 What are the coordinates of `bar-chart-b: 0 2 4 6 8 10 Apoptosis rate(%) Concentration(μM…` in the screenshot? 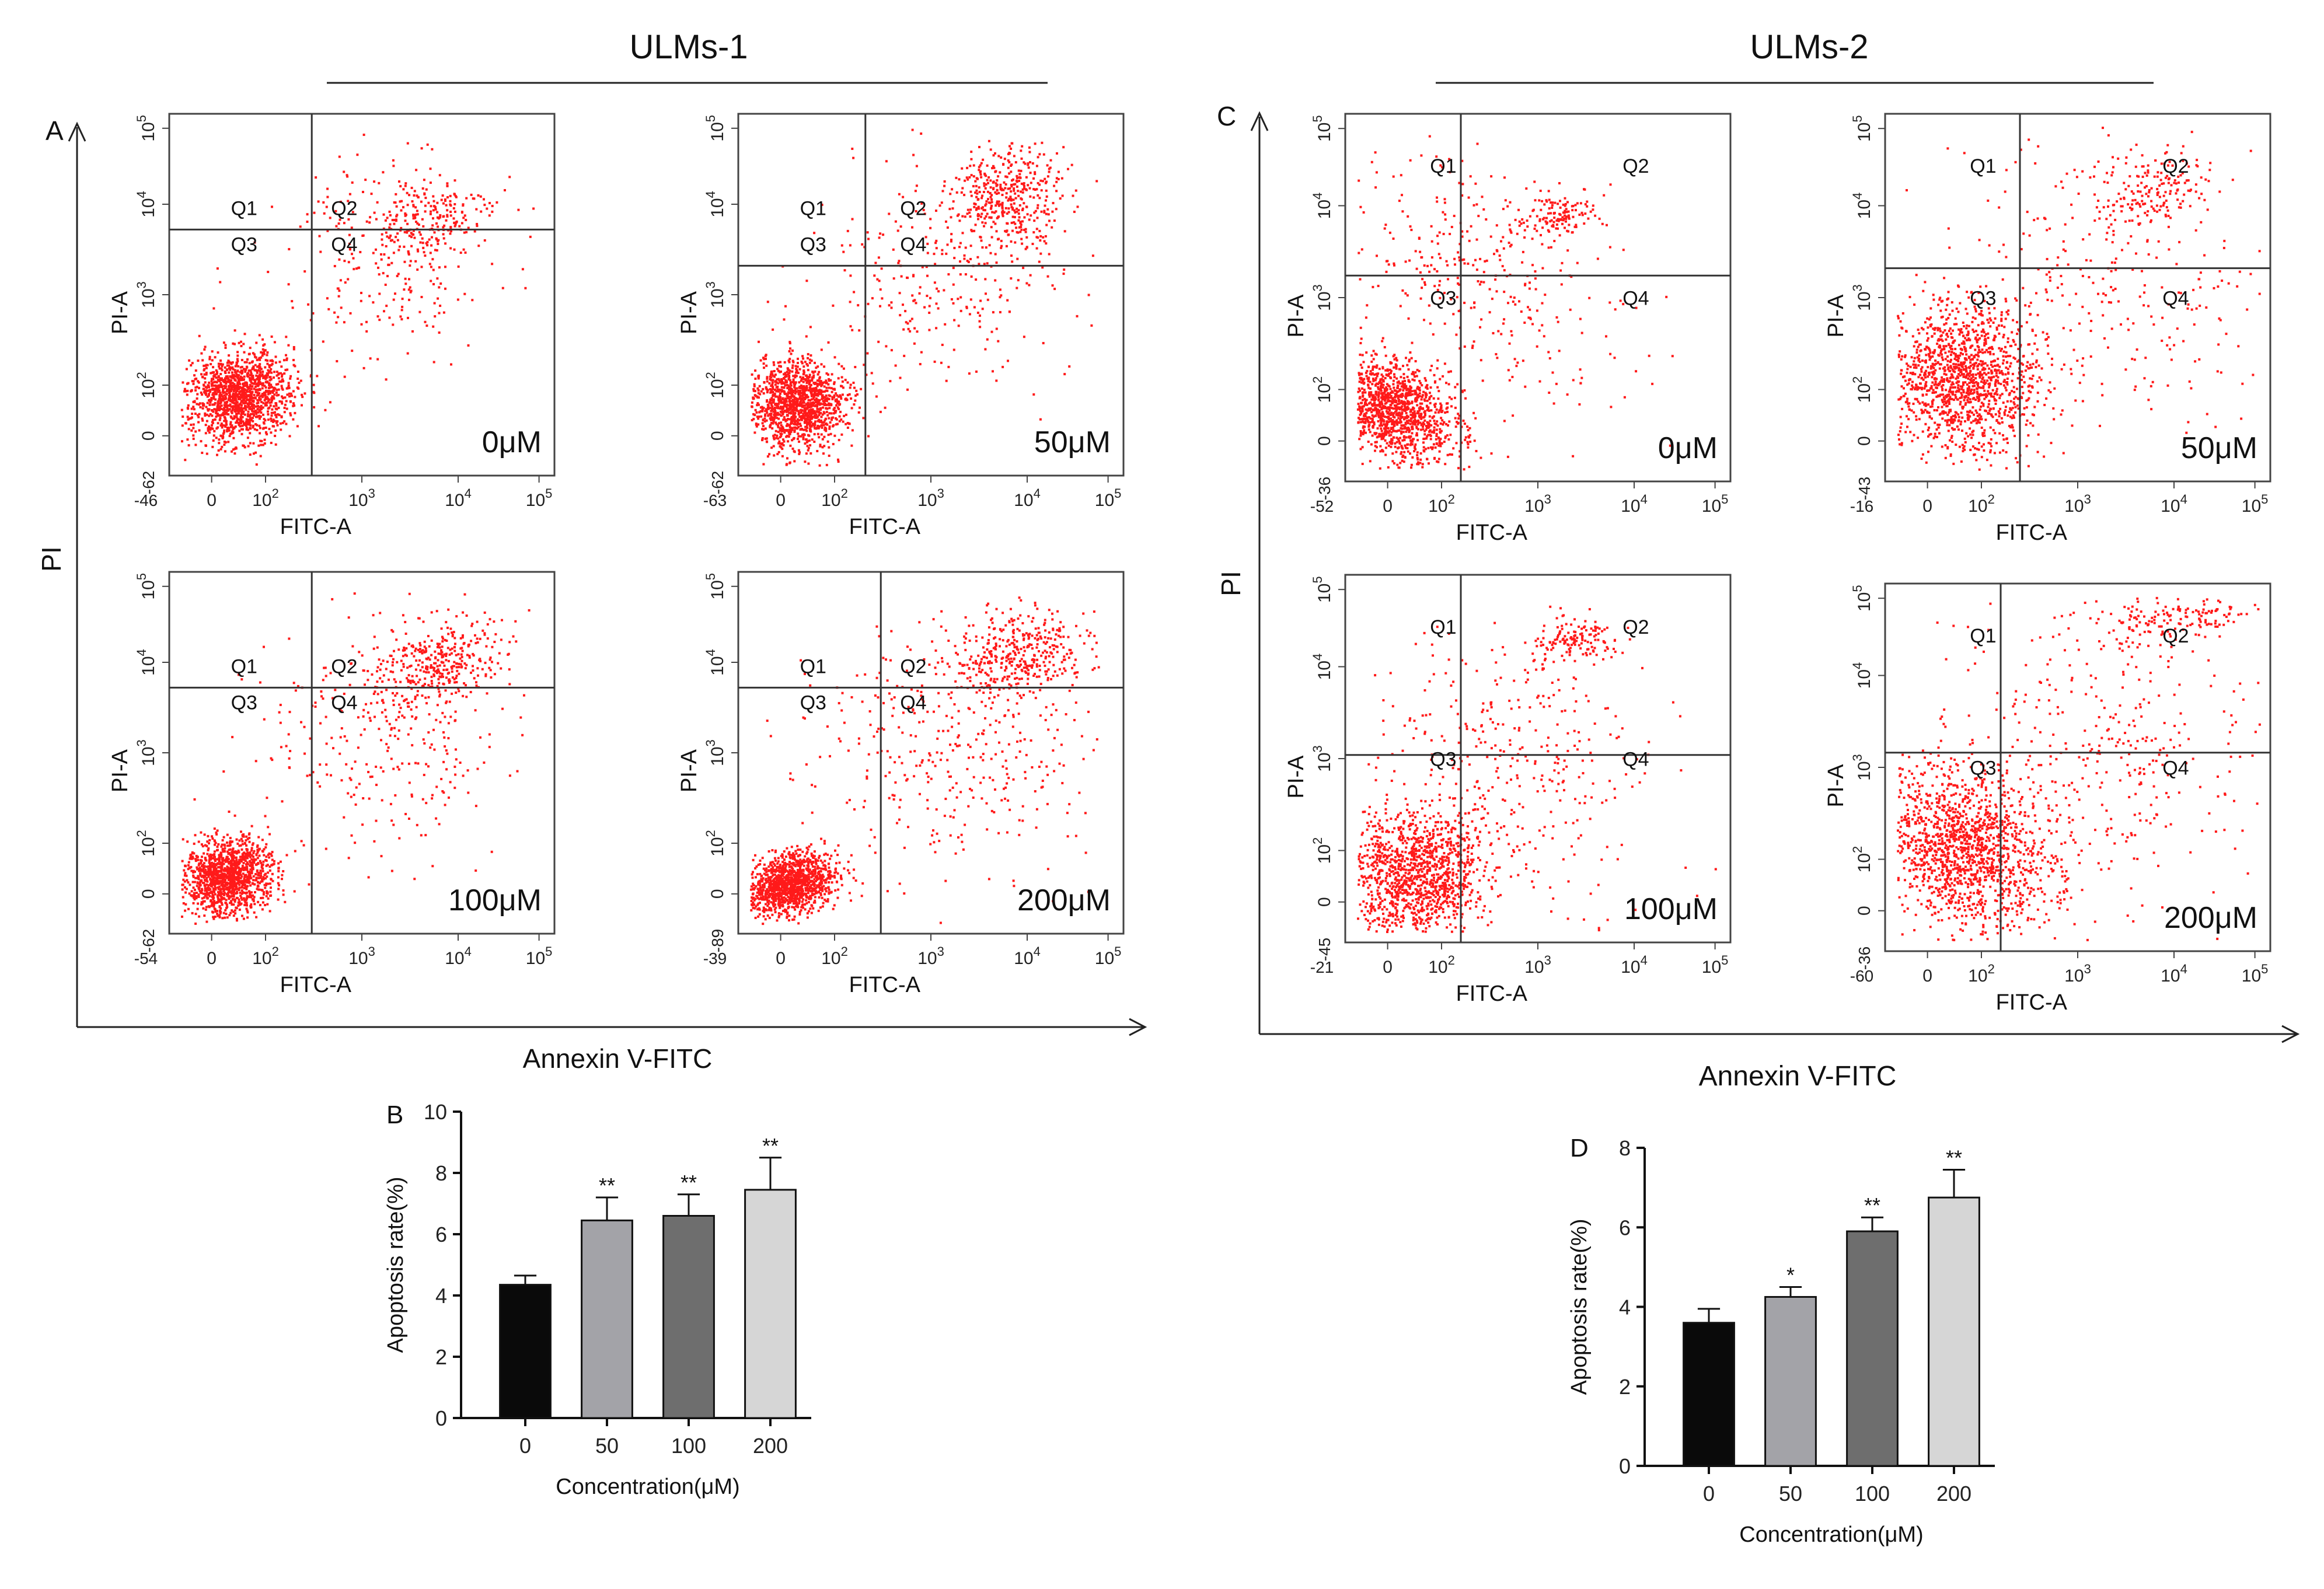 It's located at (597, 1299).